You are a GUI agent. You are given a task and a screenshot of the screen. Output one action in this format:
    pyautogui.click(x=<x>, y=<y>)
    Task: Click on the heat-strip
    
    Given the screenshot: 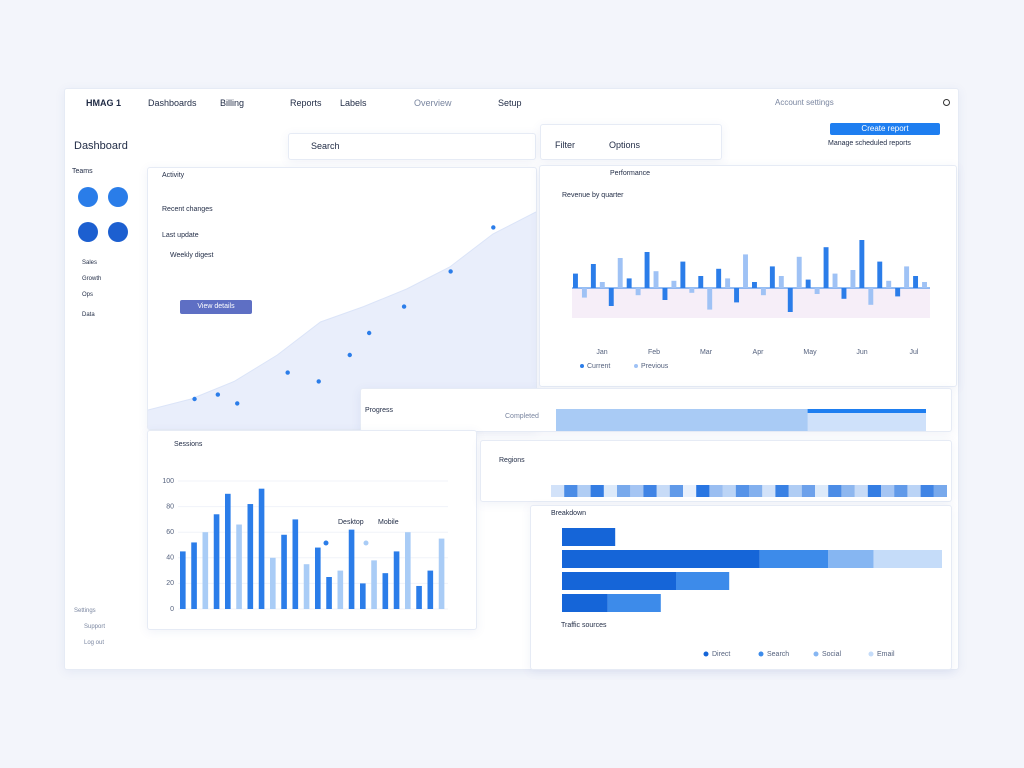 What is the action you would take?
    pyautogui.click(x=749, y=491)
    